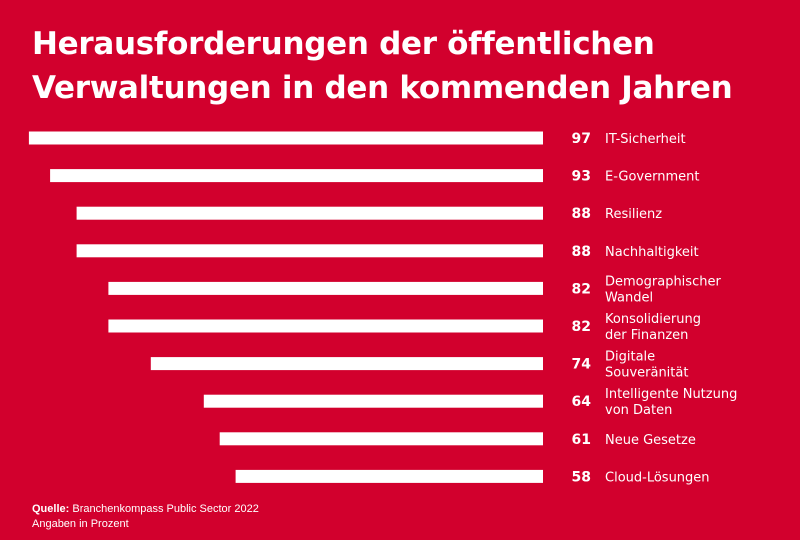  I want to click on category-label: Demographischer Wandel, so click(663, 289).